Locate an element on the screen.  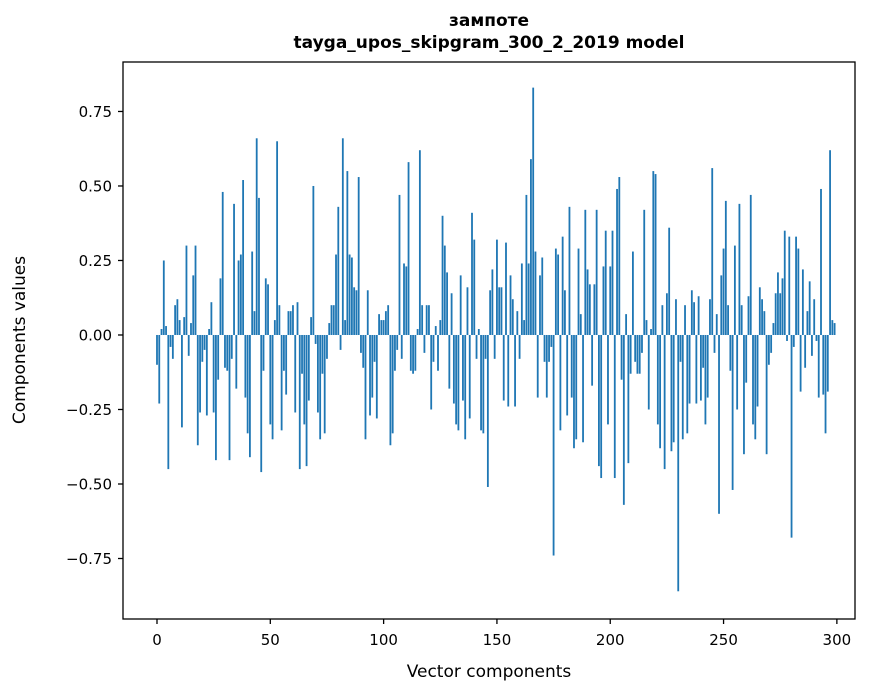
y-tick-label: −0.75 is located at coordinates (89, 559).